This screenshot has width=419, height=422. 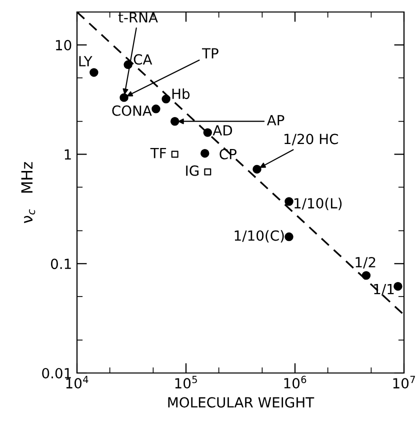 I want to click on annotation: CA, so click(x=143, y=59).